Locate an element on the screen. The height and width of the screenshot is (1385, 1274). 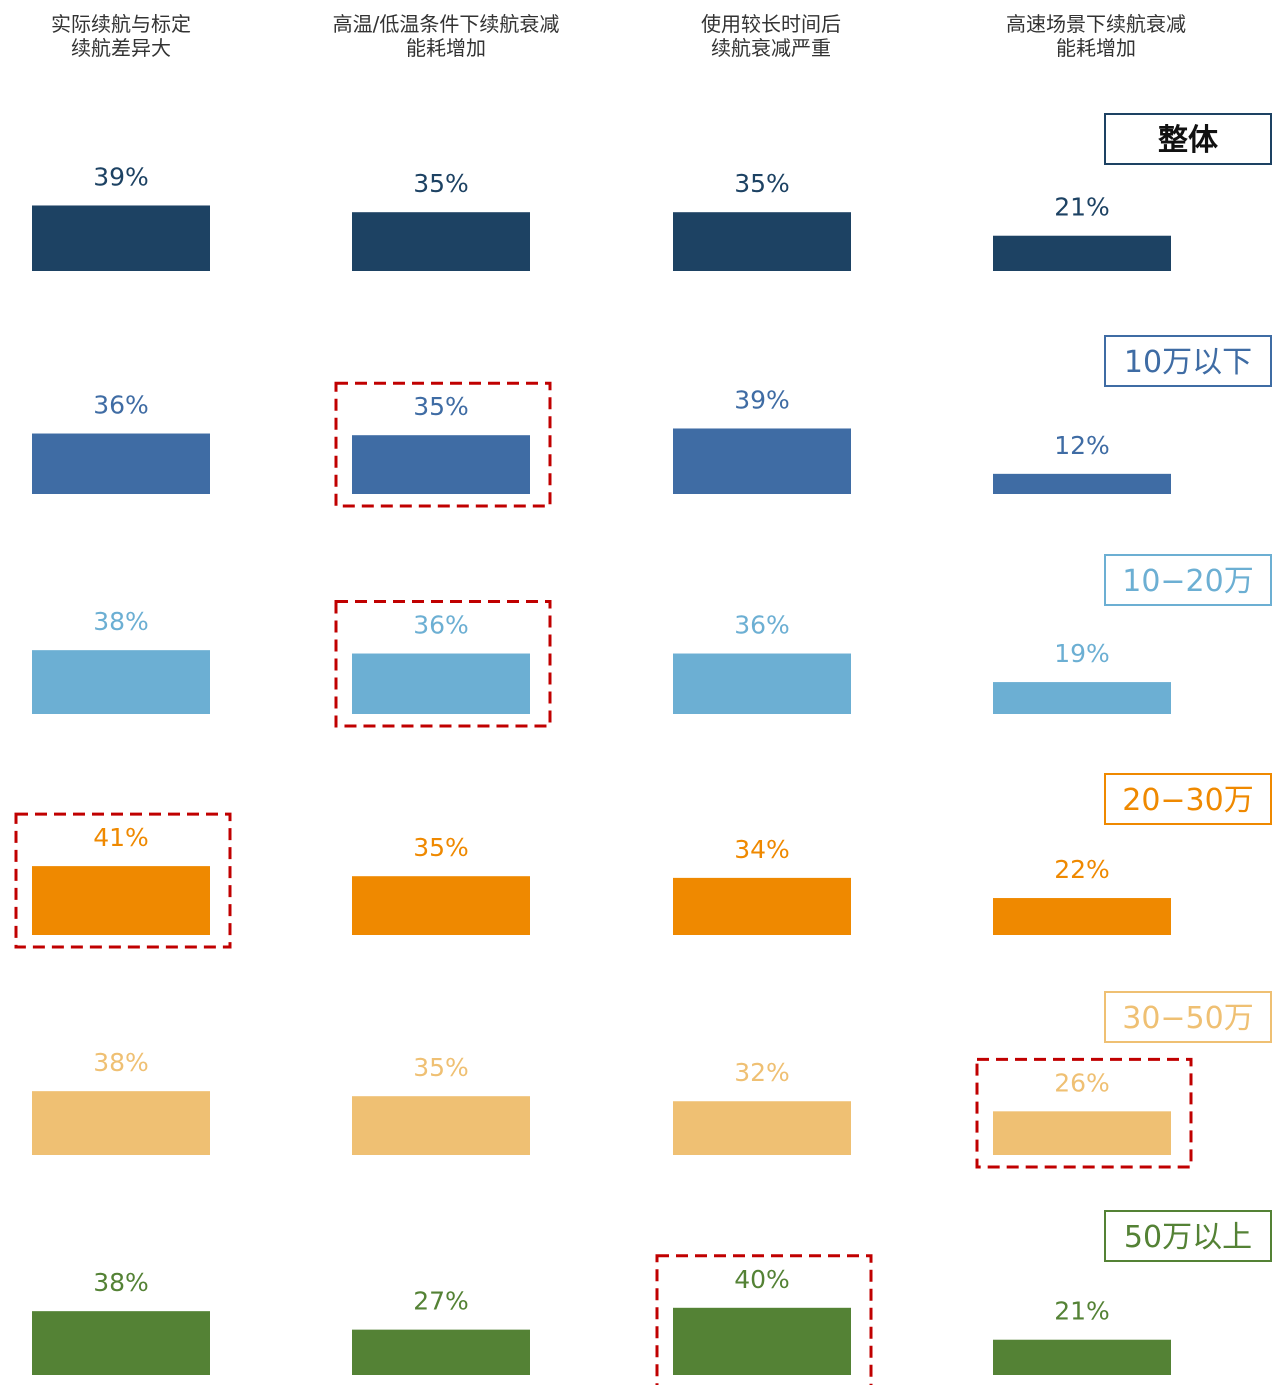
series-row: 整体 39% 35% 35% 21% is located at coordinates (652, 192).